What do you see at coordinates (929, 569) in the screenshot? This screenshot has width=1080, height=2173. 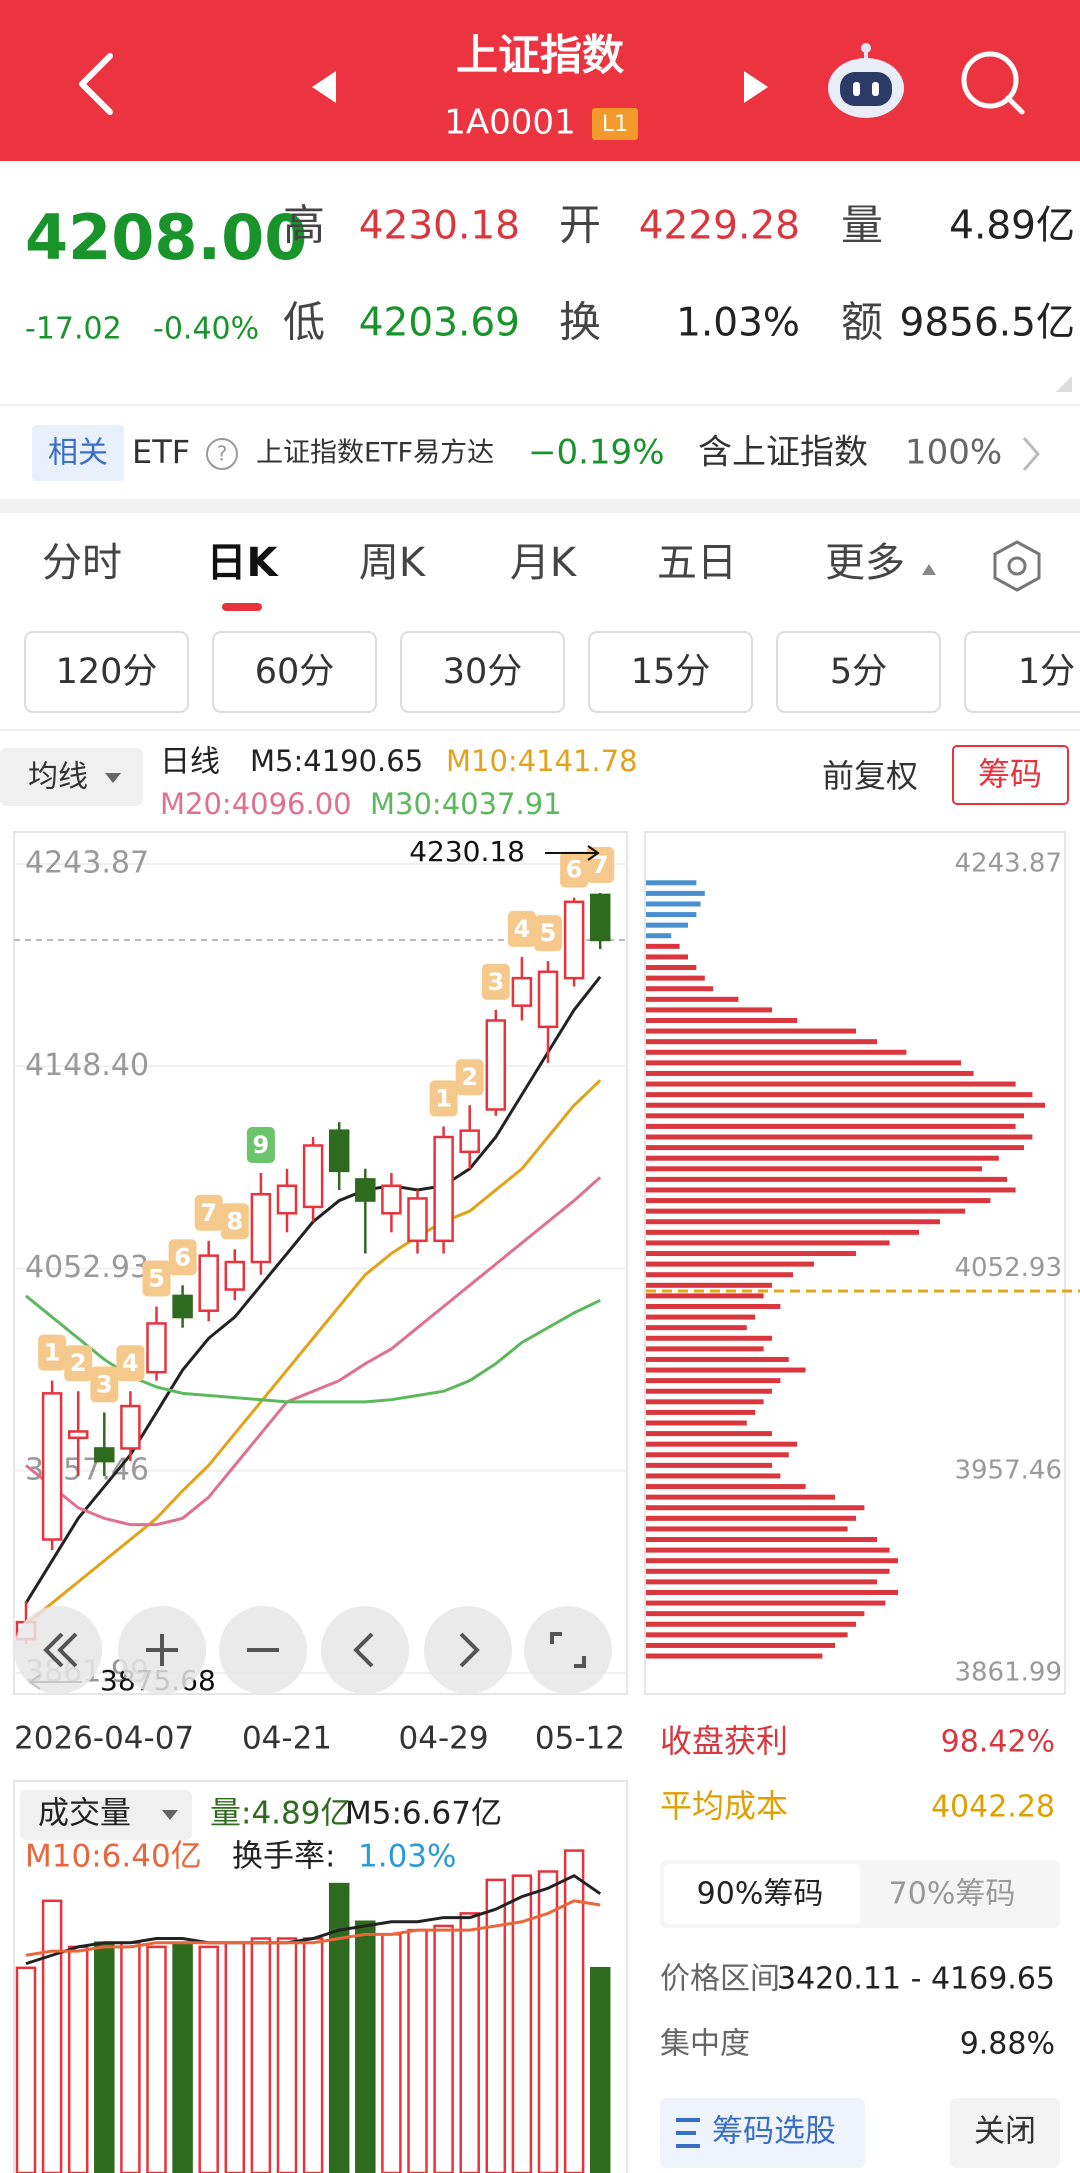 I see `more-arrow` at bounding box center [929, 569].